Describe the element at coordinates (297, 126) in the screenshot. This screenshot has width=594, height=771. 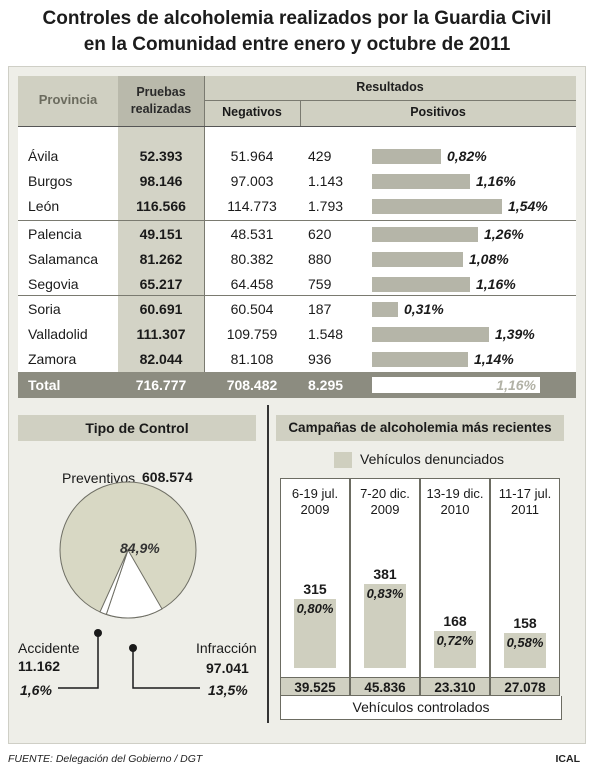
I see `header-bottom-line` at that location.